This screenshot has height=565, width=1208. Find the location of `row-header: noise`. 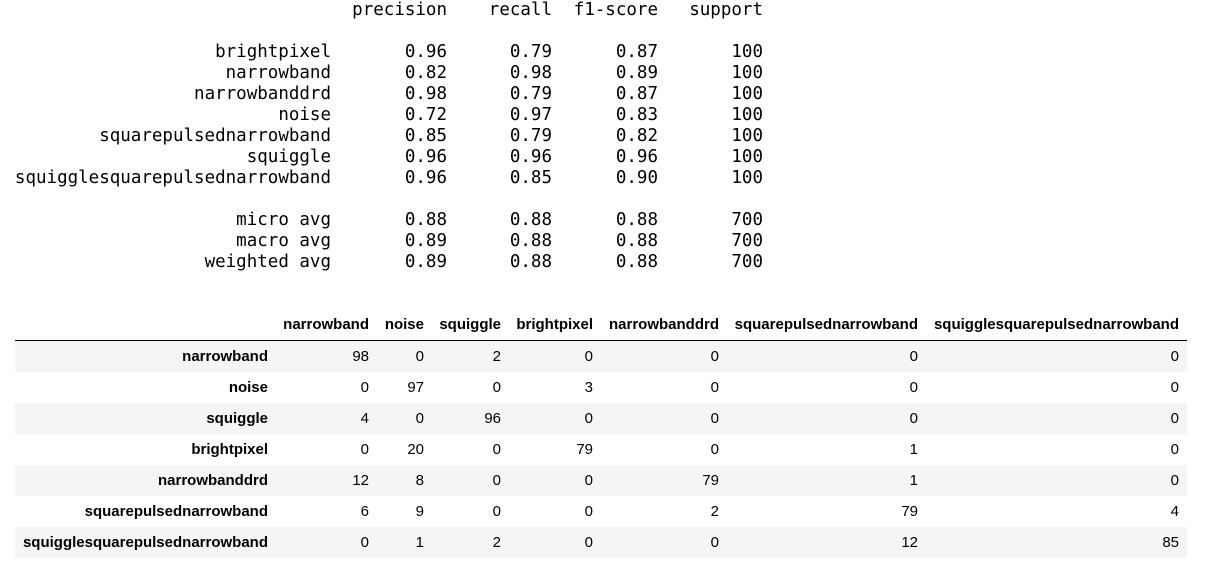

row-header: noise is located at coordinates (248, 387).